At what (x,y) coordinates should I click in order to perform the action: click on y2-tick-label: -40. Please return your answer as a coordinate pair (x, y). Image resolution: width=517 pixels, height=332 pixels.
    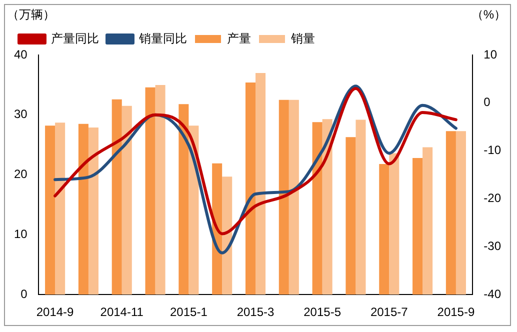
    Looking at the image, I should click on (493, 293).